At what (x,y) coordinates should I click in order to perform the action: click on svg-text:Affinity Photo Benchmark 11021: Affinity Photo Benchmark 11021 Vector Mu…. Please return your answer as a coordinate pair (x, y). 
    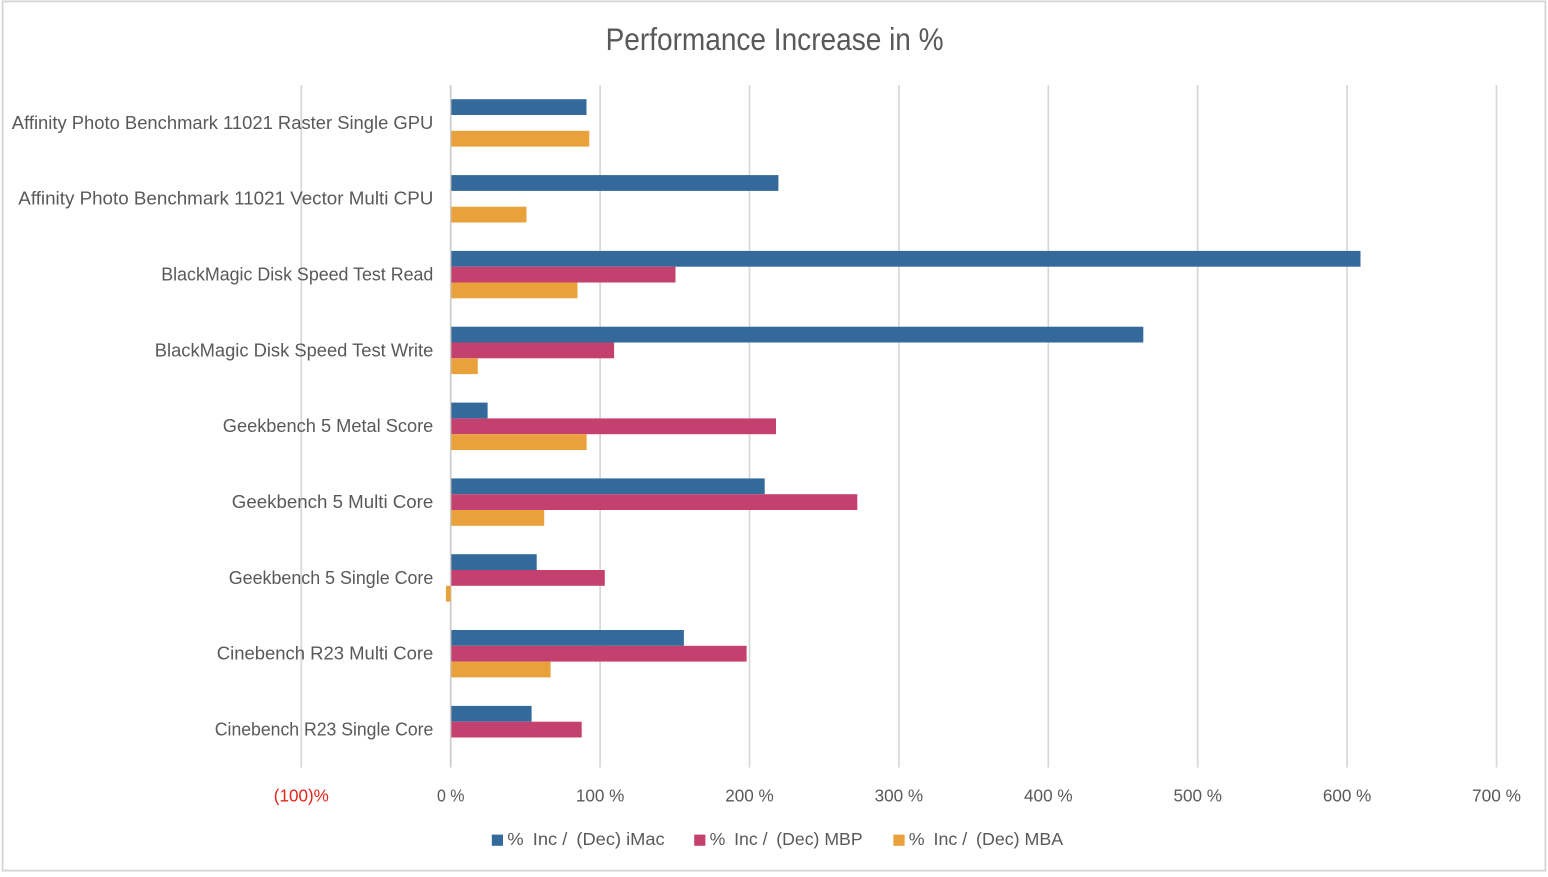
    Looking at the image, I should click on (225, 198).